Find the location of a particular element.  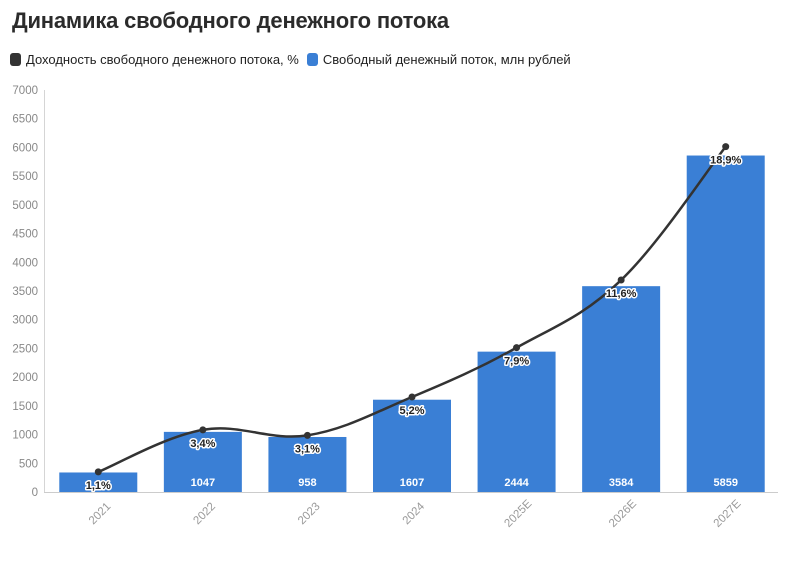

x-tick-label: 2023 is located at coordinates (309, 514).